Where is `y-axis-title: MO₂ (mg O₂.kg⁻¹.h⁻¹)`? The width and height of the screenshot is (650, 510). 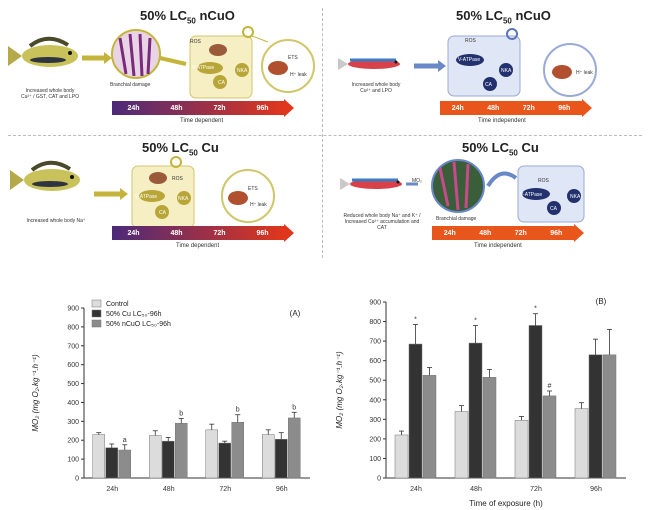 y-axis-title: MO₂ (mg O₂.kg⁻¹.h⁻¹) is located at coordinates (339, 390).